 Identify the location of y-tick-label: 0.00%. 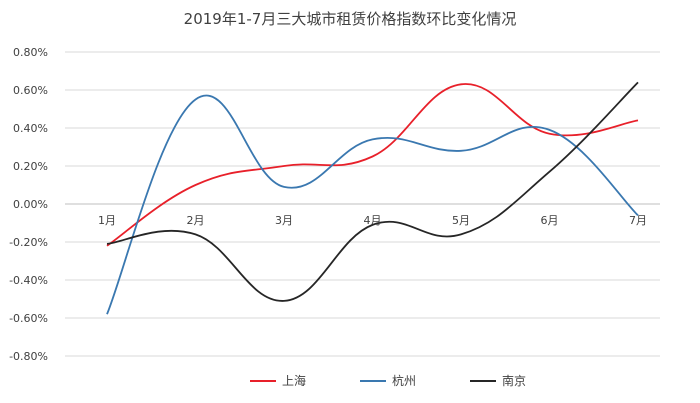
(30, 204).